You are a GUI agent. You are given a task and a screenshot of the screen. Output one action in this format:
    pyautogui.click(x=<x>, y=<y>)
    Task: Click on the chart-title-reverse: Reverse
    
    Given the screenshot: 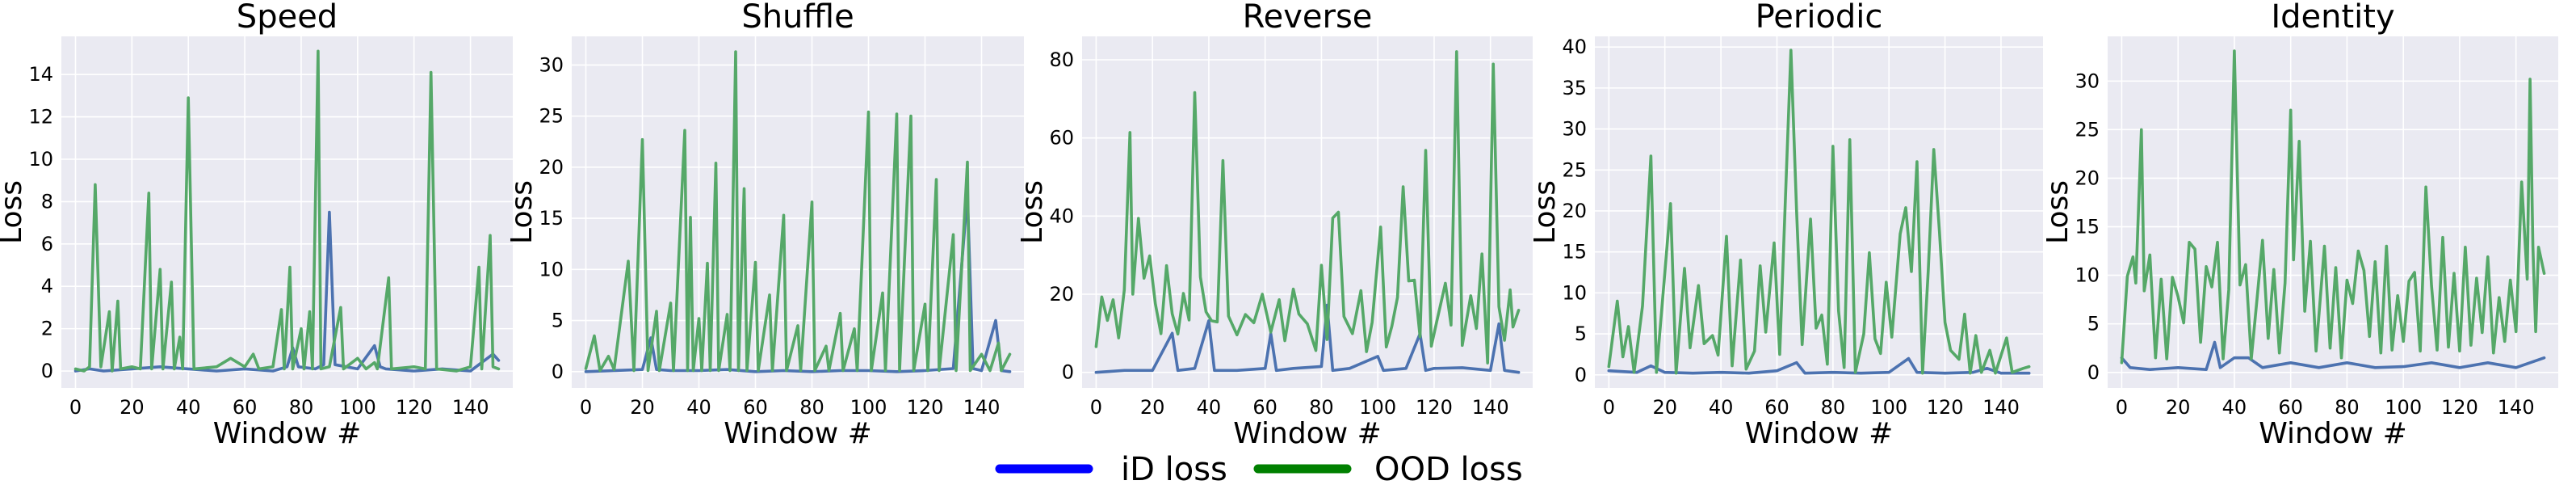 What is the action you would take?
    pyautogui.click(x=1308, y=18)
    